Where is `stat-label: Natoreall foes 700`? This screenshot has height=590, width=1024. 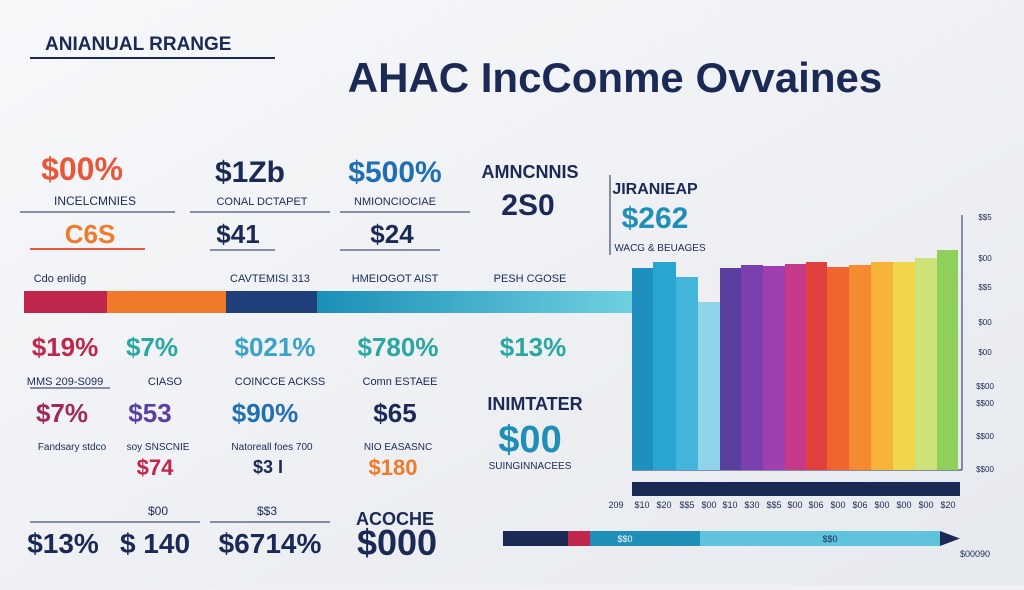 stat-label: Natoreall foes 700 is located at coordinates (272, 447).